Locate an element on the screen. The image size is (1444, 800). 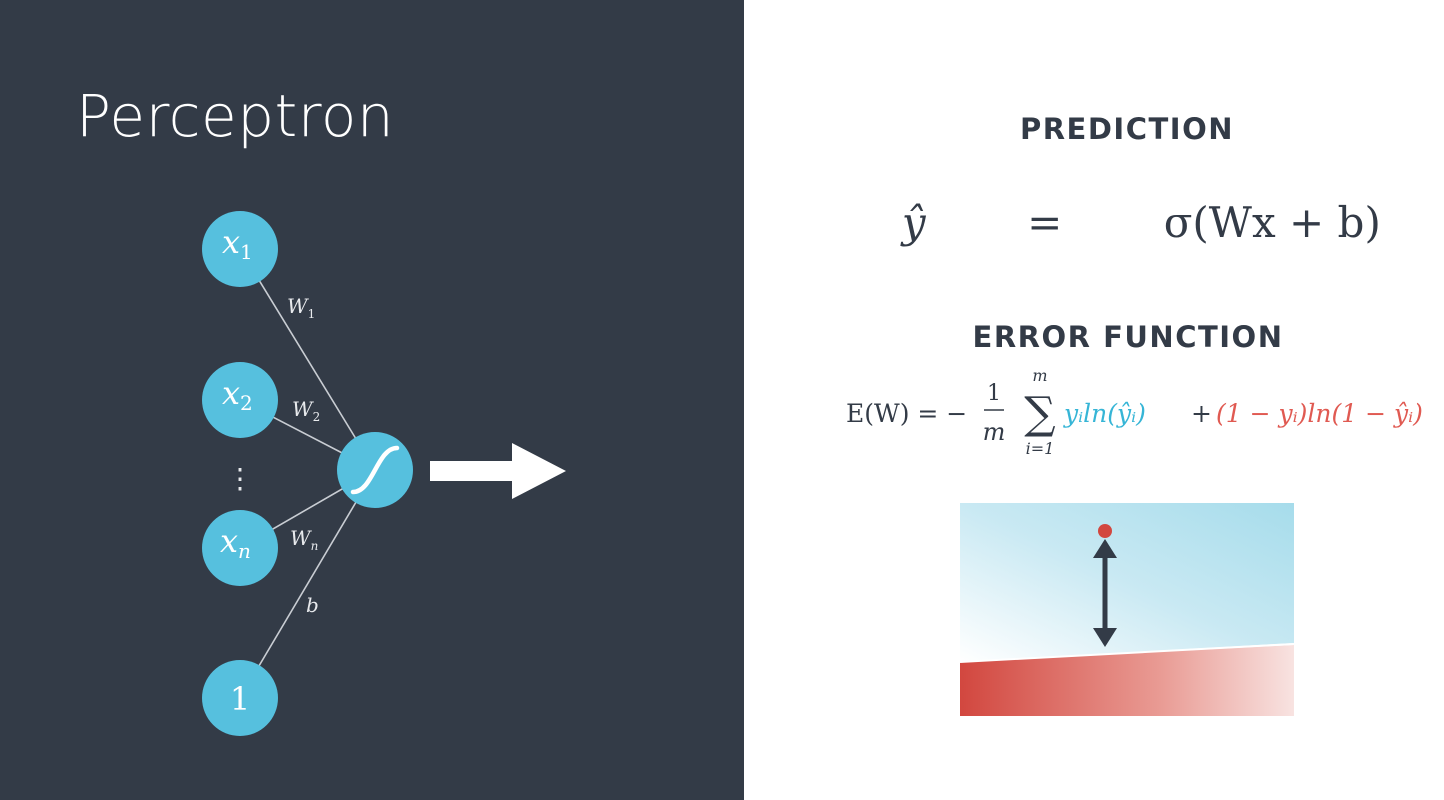
edge-bias is located at coordinates (307, 584).